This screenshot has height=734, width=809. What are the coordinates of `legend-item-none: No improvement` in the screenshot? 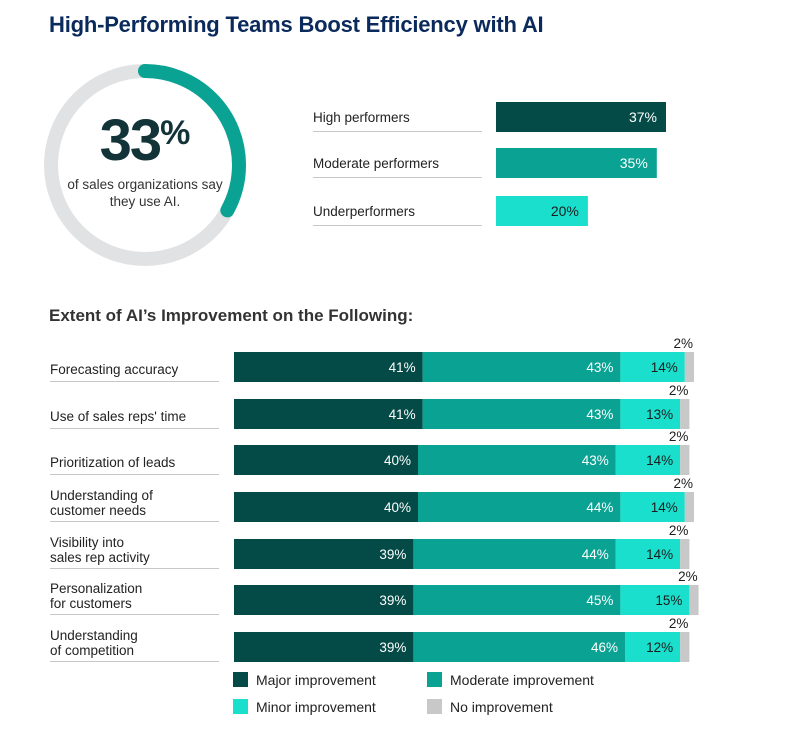 It's located at (490, 707).